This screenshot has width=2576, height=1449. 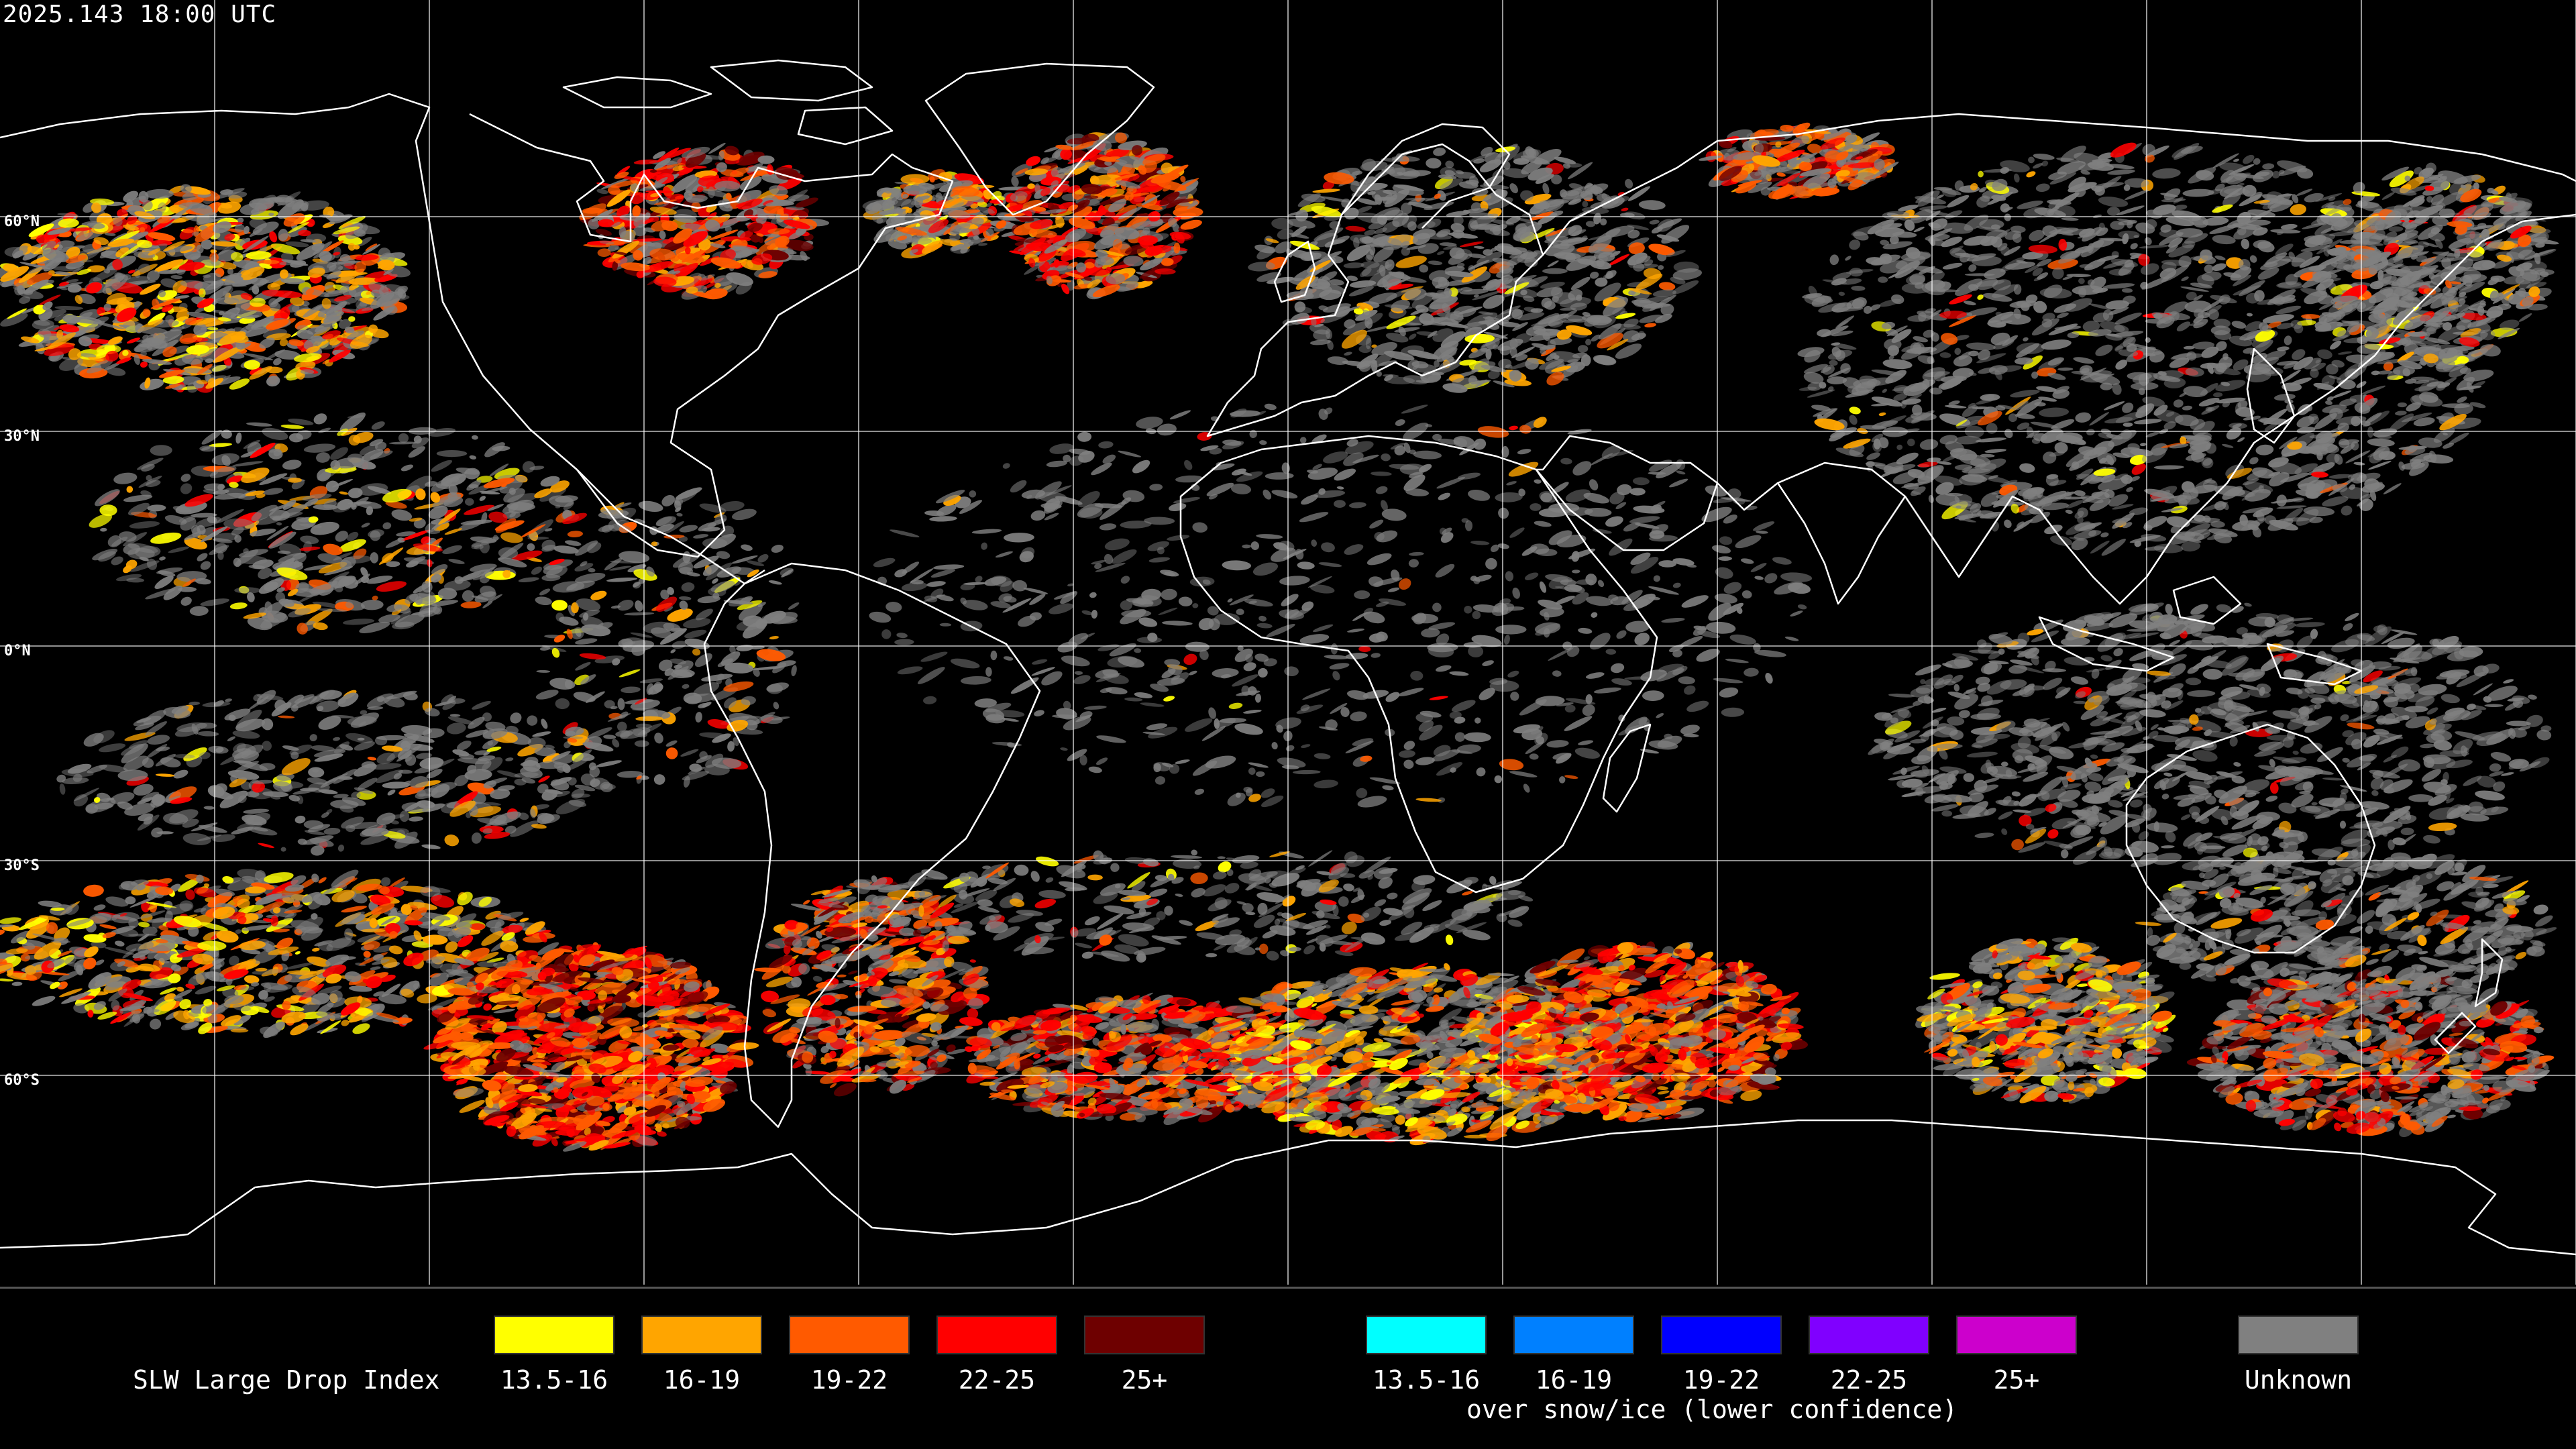 I want to click on snow-ice-caption: over snow/ice (lower confidence), so click(x=1712, y=1409).